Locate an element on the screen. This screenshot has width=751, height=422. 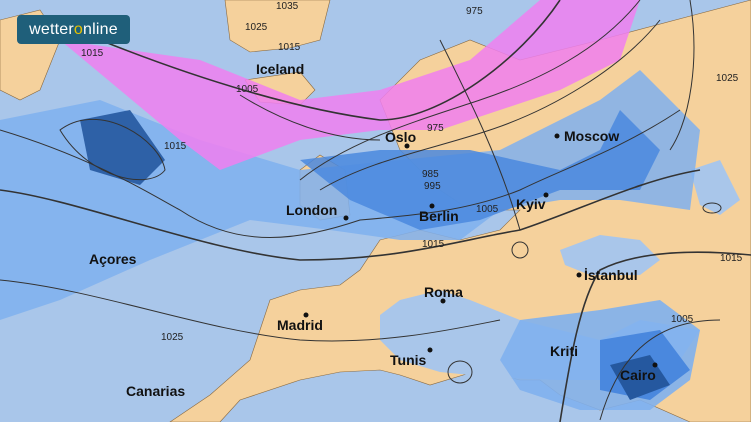
logo-text-end: nline is located at coordinates (100, 29).